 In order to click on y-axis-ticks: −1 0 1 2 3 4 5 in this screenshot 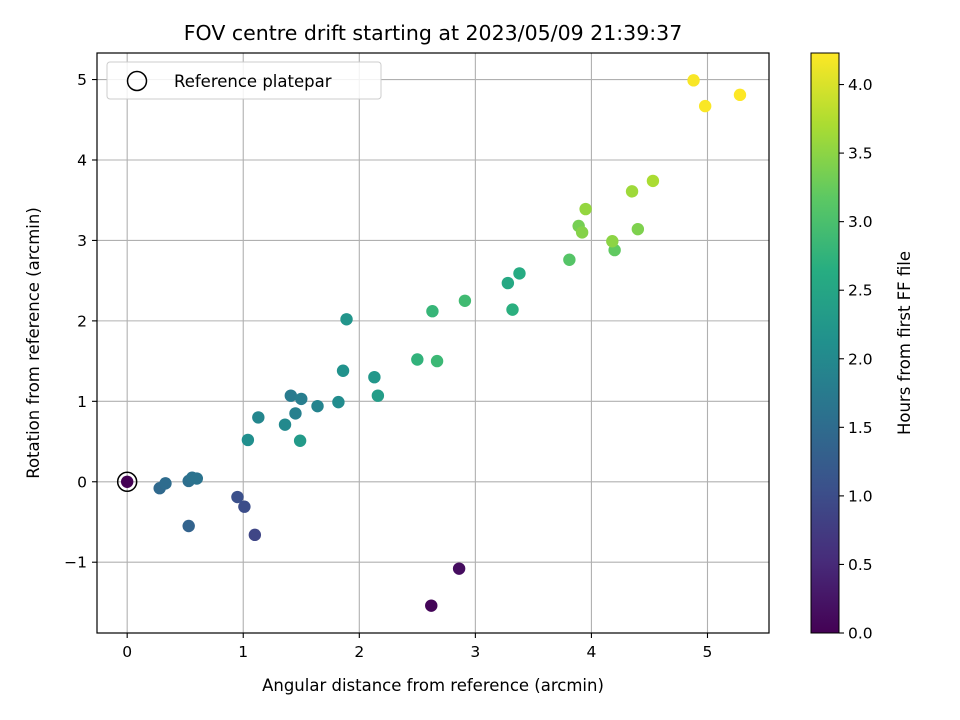, I will do `click(80, 321)`.